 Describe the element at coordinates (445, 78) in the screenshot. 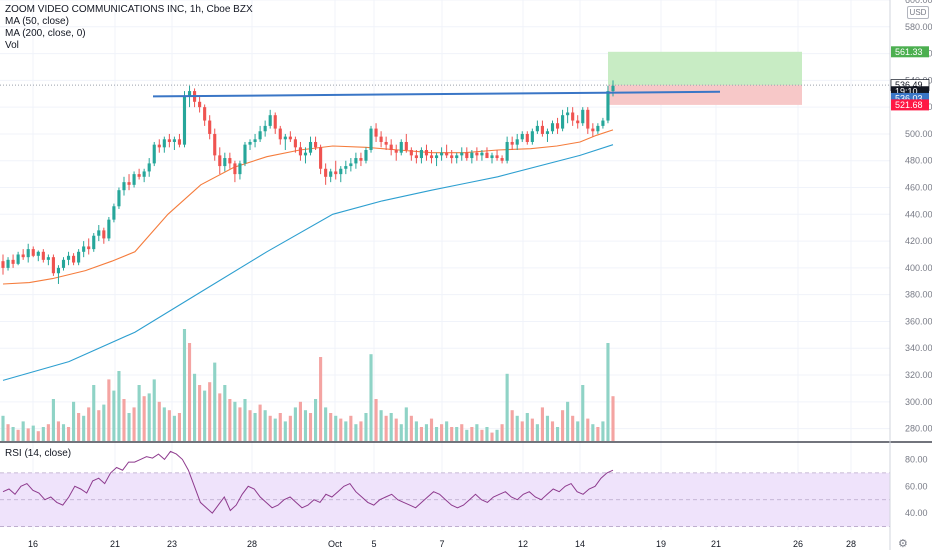

I see `position-tool` at that location.